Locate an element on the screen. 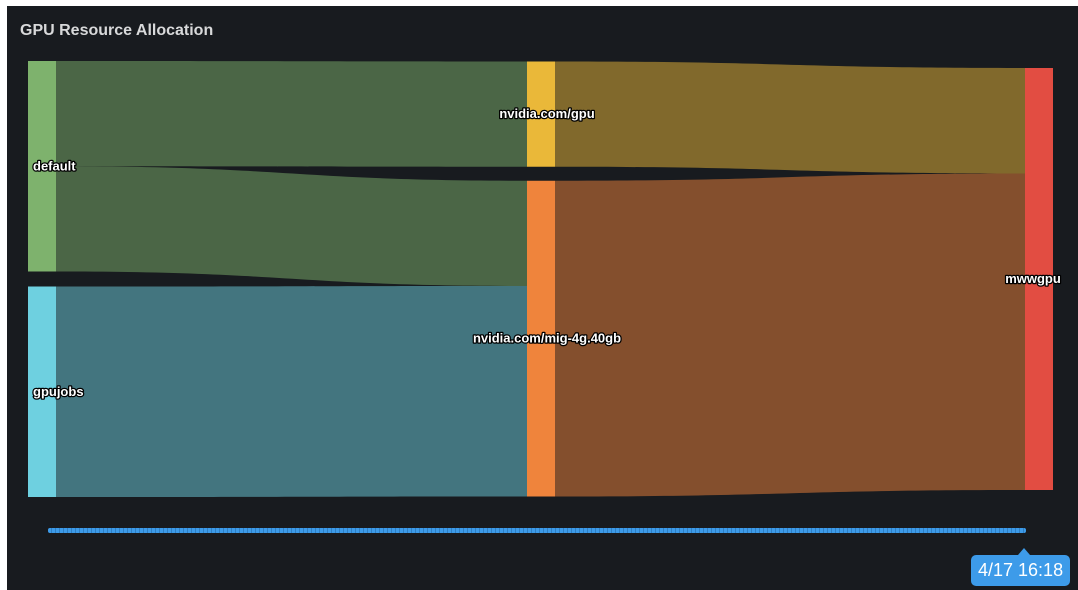  sankey-node-label-default: default is located at coordinates (54, 165).